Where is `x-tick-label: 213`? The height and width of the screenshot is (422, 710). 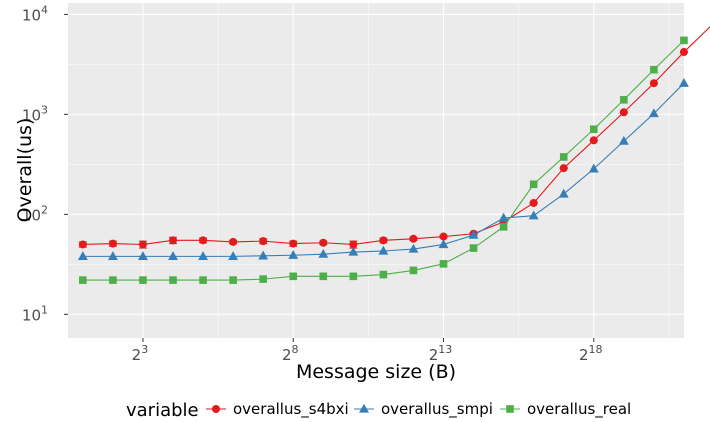
x-tick-label: 213 is located at coordinates (441, 353).